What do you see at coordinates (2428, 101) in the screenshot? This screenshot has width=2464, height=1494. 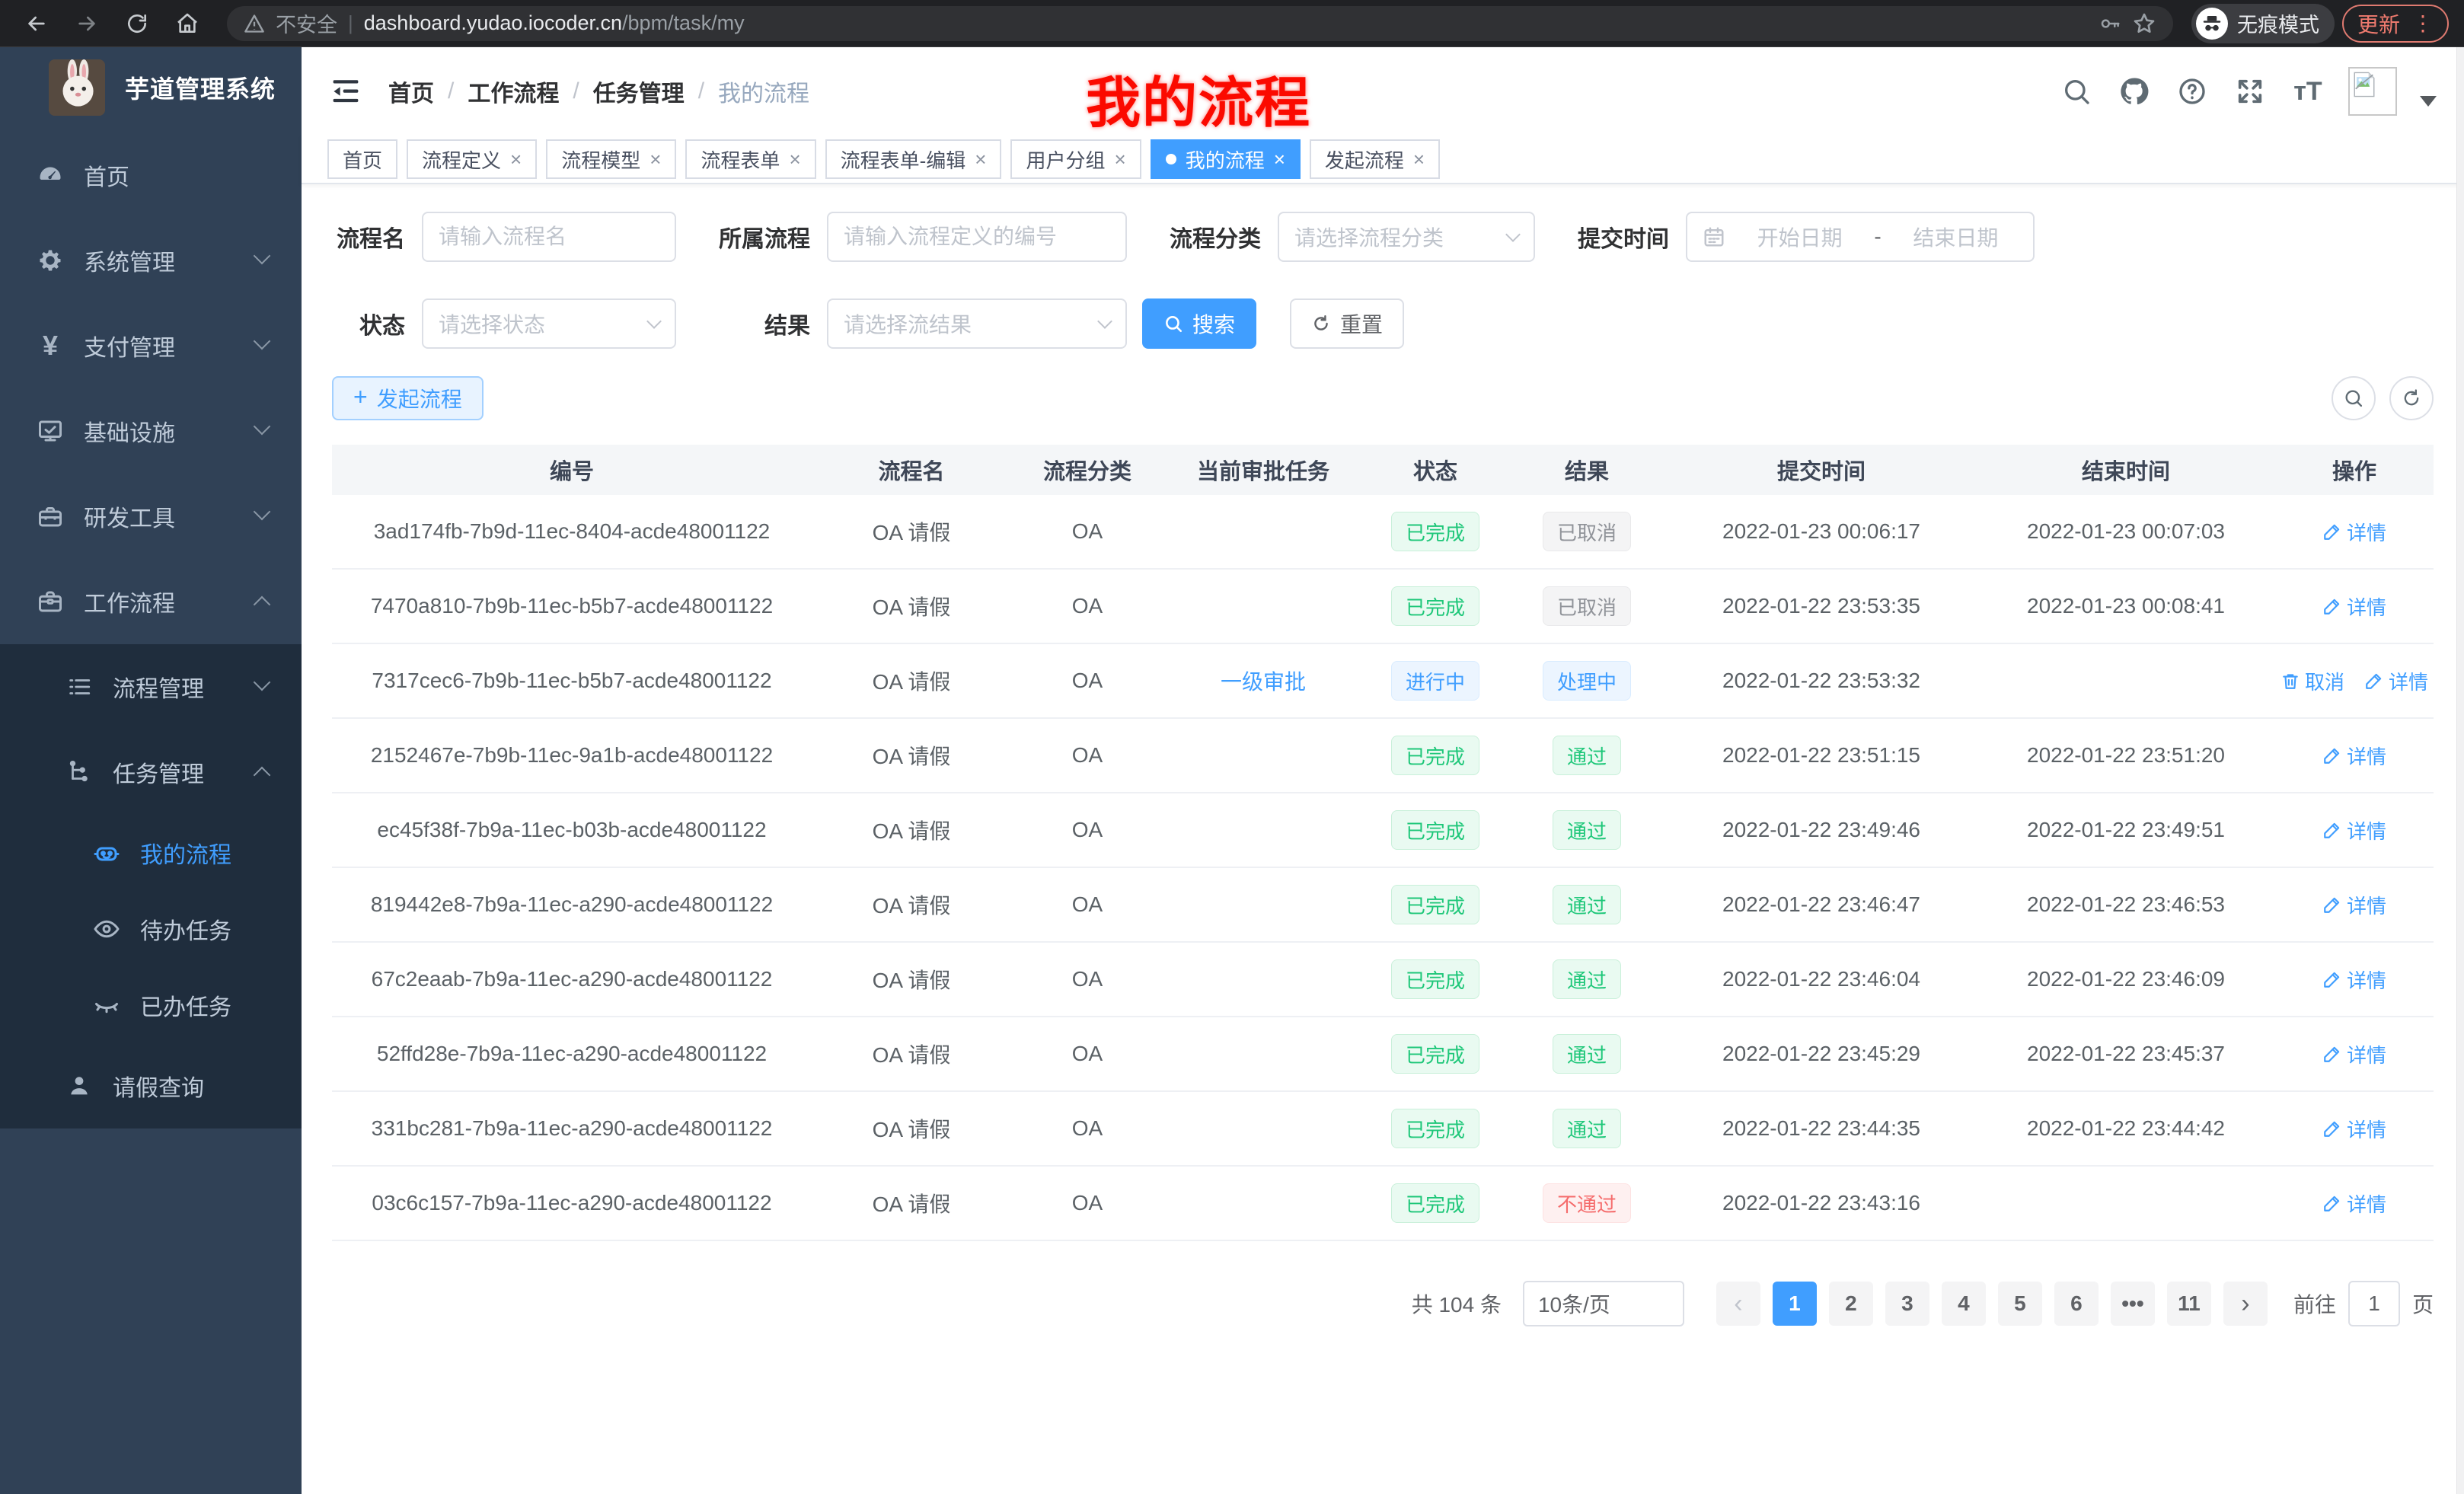 I see `avatar-caret-icon` at bounding box center [2428, 101].